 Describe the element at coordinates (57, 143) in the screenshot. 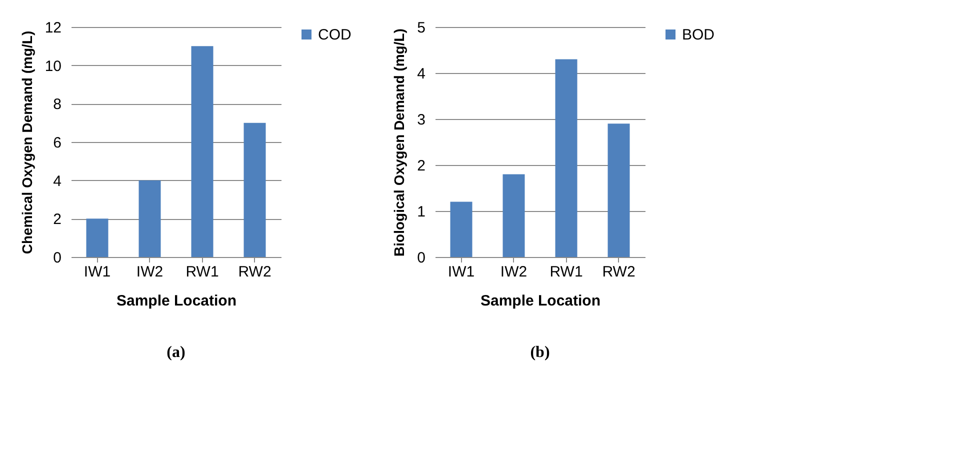

I see `y-tick-label: 6` at that location.